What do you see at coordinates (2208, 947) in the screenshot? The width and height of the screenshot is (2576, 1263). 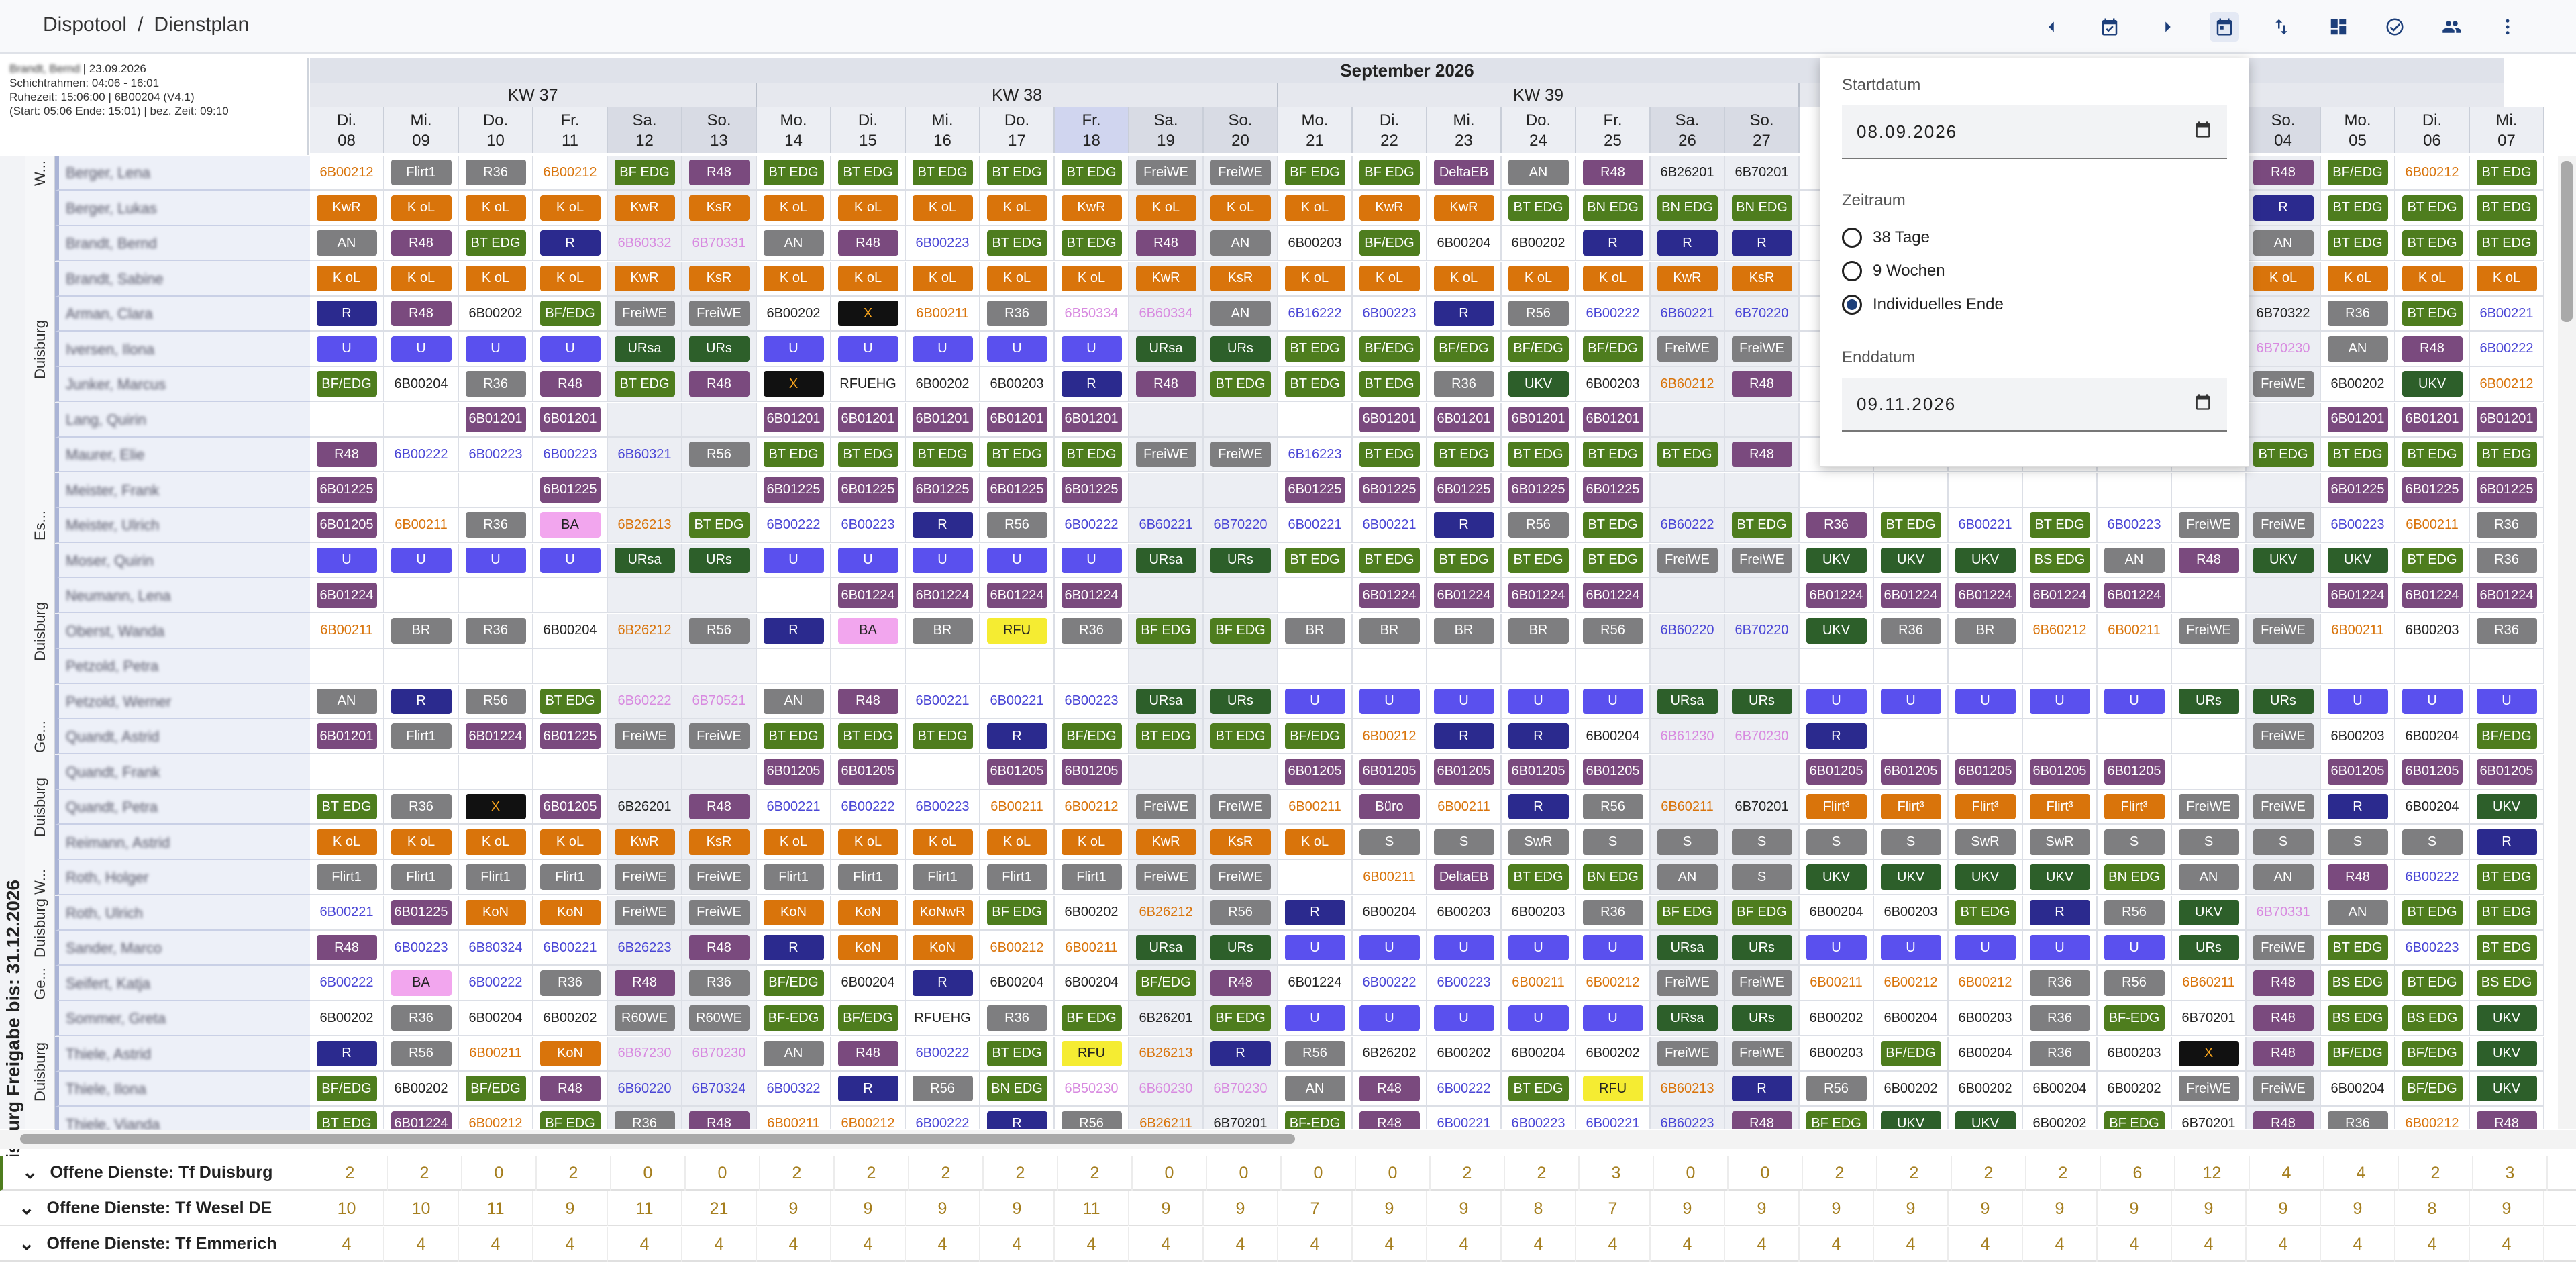 I see `shift-chip: URs` at bounding box center [2208, 947].